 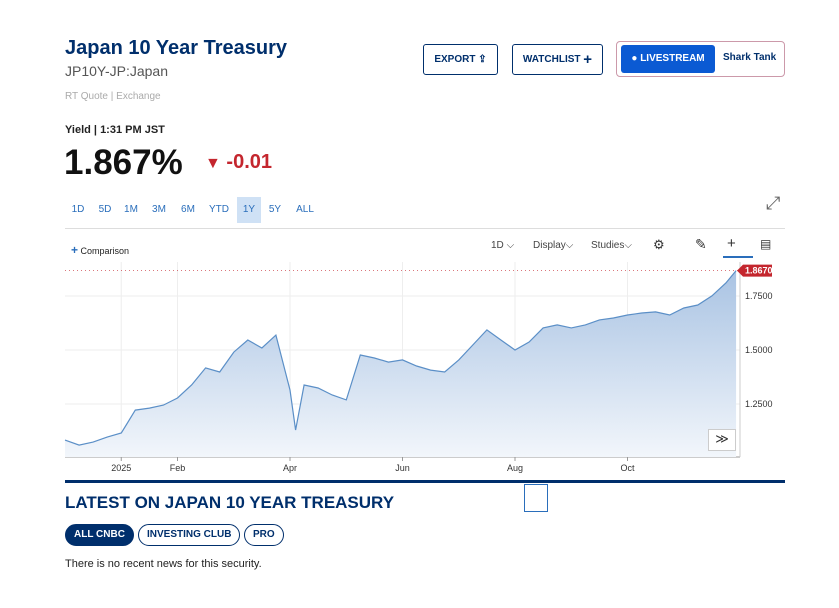 I want to click on quote-source: RT Quote | Exchange, so click(x=113, y=96).